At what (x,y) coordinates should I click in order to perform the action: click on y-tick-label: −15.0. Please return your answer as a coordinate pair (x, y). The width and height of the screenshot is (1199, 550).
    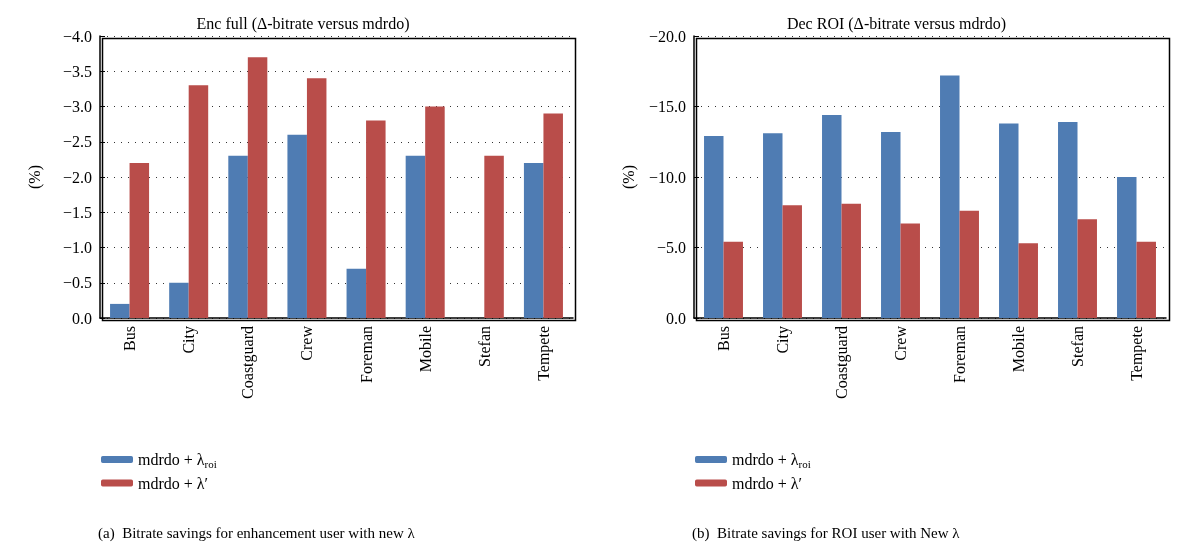
    Looking at the image, I should click on (667, 106).